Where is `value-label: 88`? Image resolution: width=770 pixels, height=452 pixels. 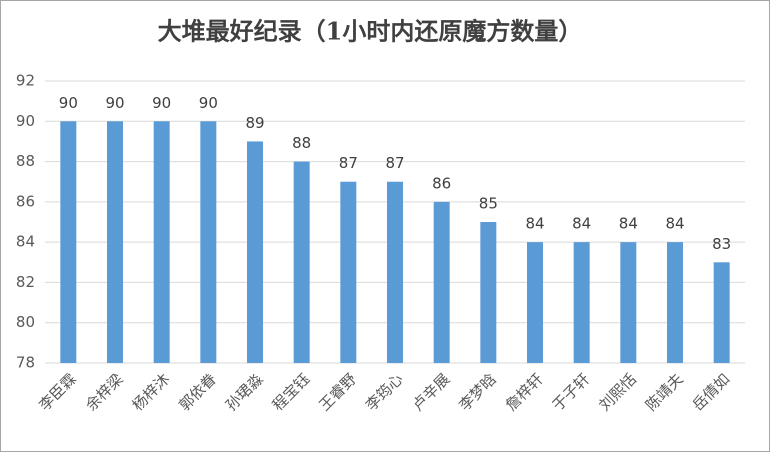
value-label: 88 is located at coordinates (301, 143).